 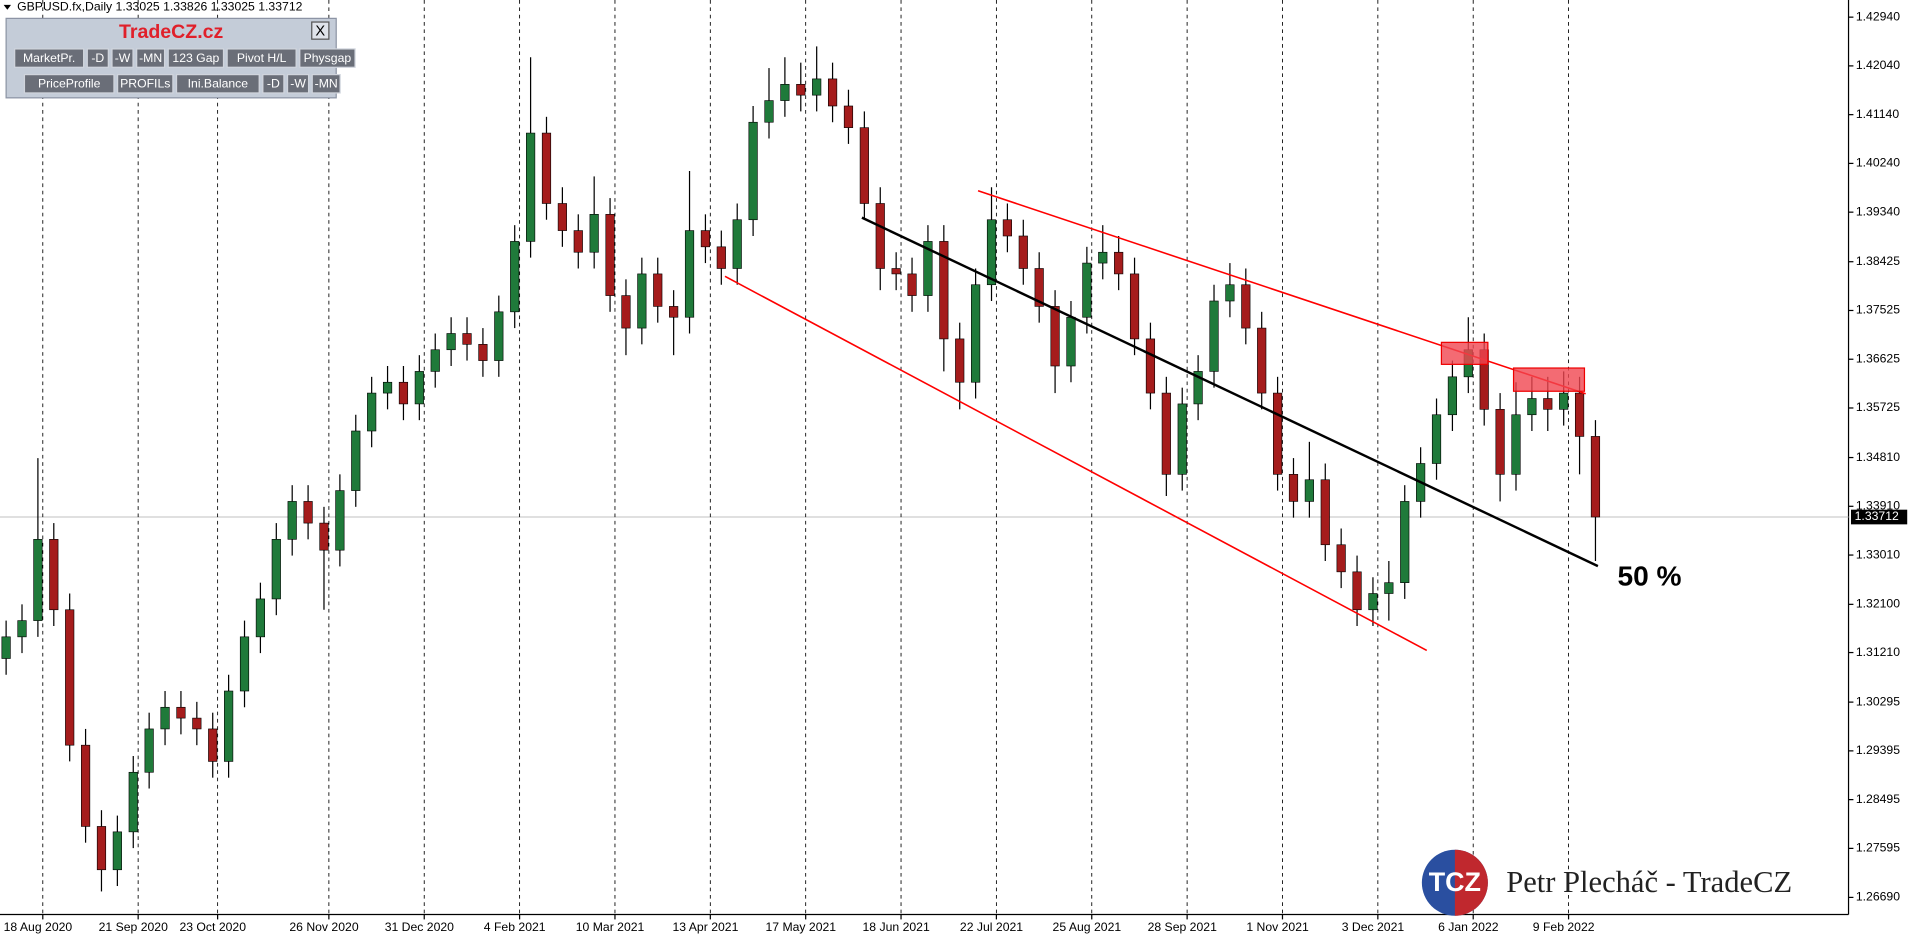 What do you see at coordinates (1877, 114) in the screenshot?
I see `y-tick-label: 1.41140` at bounding box center [1877, 114].